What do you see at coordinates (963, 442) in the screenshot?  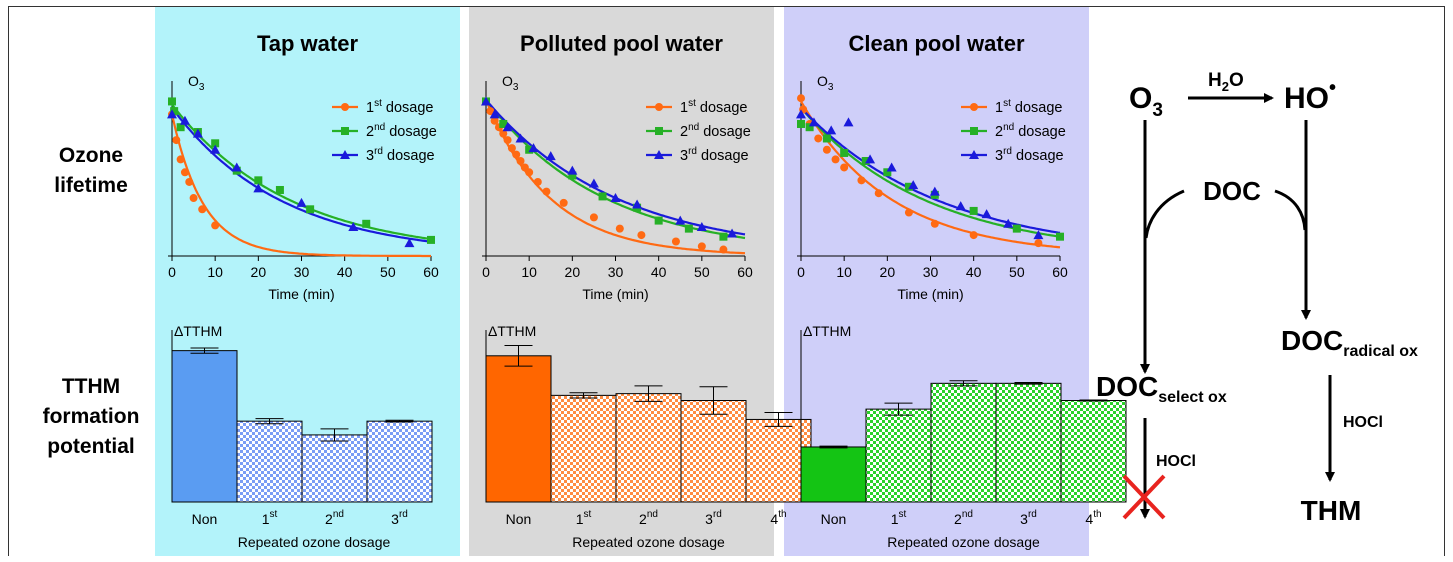 I see `bar-2nd` at bounding box center [963, 442].